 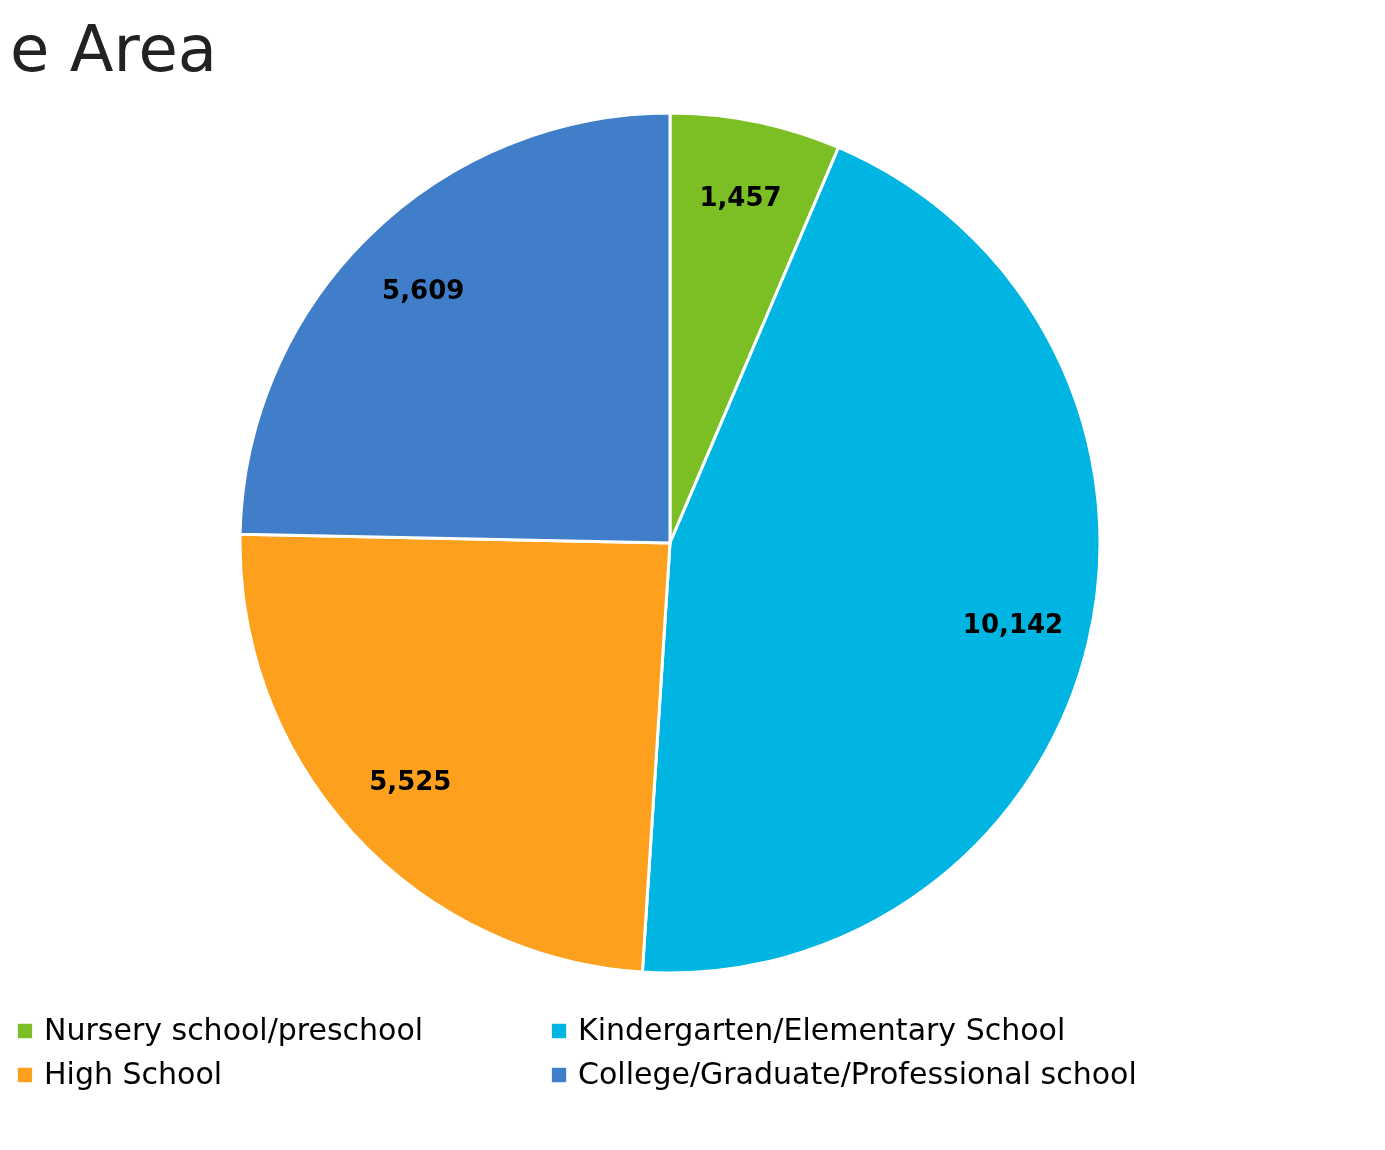 I want to click on data-label: 5,609, so click(x=423, y=290).